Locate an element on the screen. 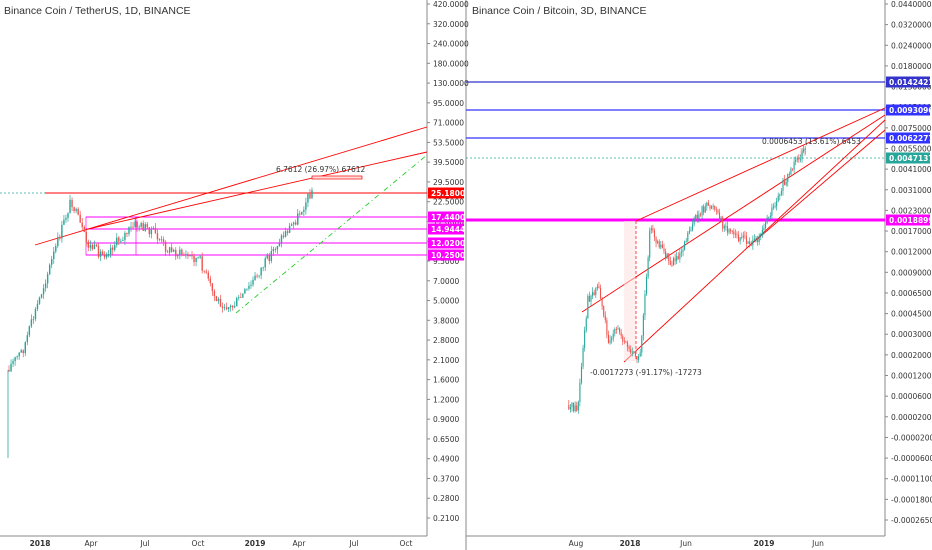  left-y-tick-label: 39.5000 is located at coordinates (448, 162).